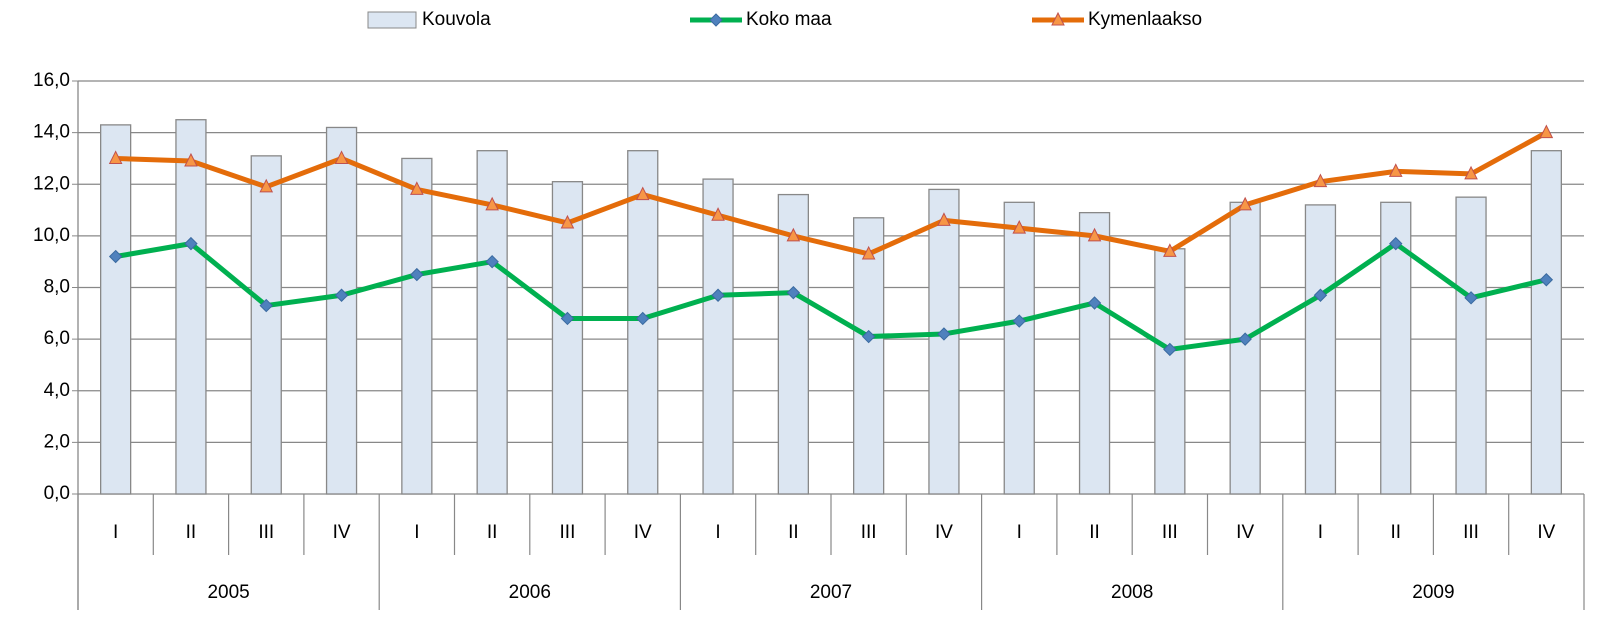 The height and width of the screenshot is (624, 1601). I want to click on group-label: 2007, so click(831, 592).